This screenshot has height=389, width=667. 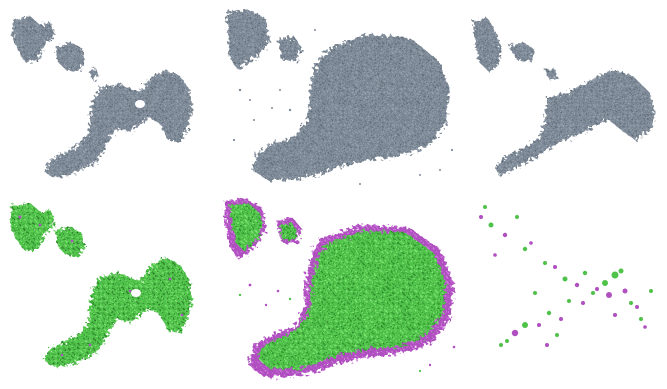 What do you see at coordinates (102, 97) in the screenshot?
I see `cluster-image-gray-branched` at bounding box center [102, 97].